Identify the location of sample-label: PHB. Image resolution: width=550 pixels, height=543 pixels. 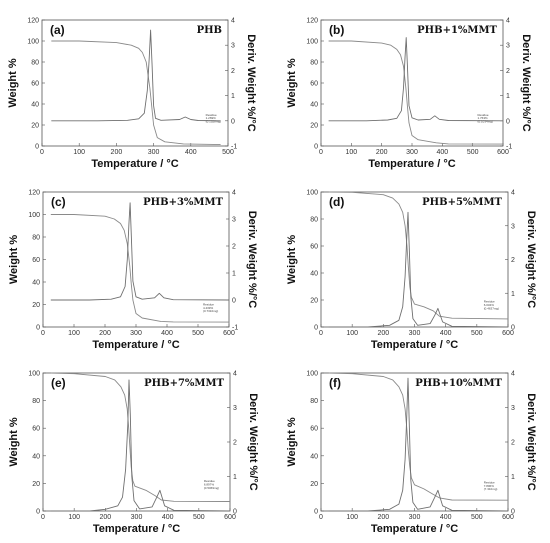
(209, 30).